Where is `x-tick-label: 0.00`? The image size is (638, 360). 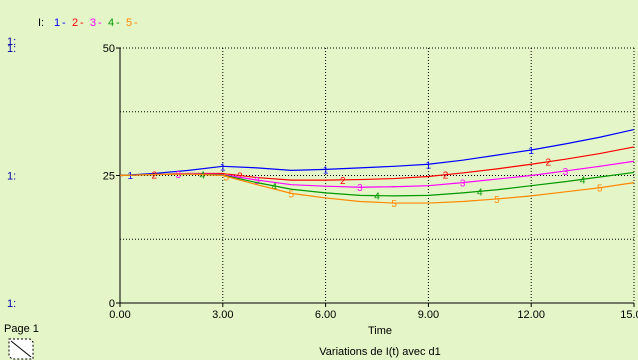
x-tick-label: 0.00 is located at coordinates (119, 315).